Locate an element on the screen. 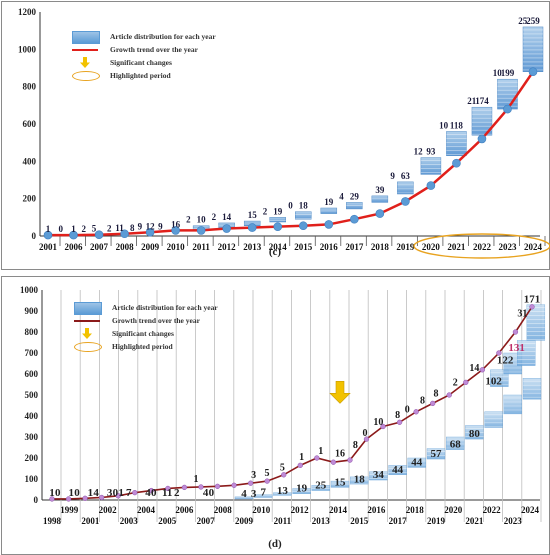 The width and height of the screenshot is (550, 555). x-tick-label: 2017 is located at coordinates (398, 521).